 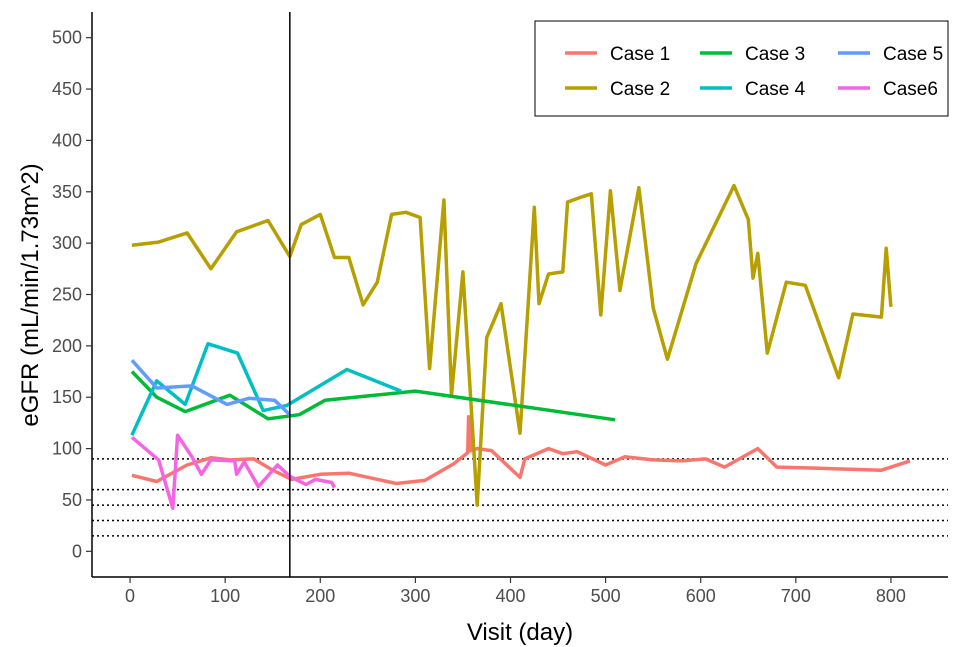 What do you see at coordinates (775, 89) in the screenshot?
I see `legend-label-4: Case 4` at bounding box center [775, 89].